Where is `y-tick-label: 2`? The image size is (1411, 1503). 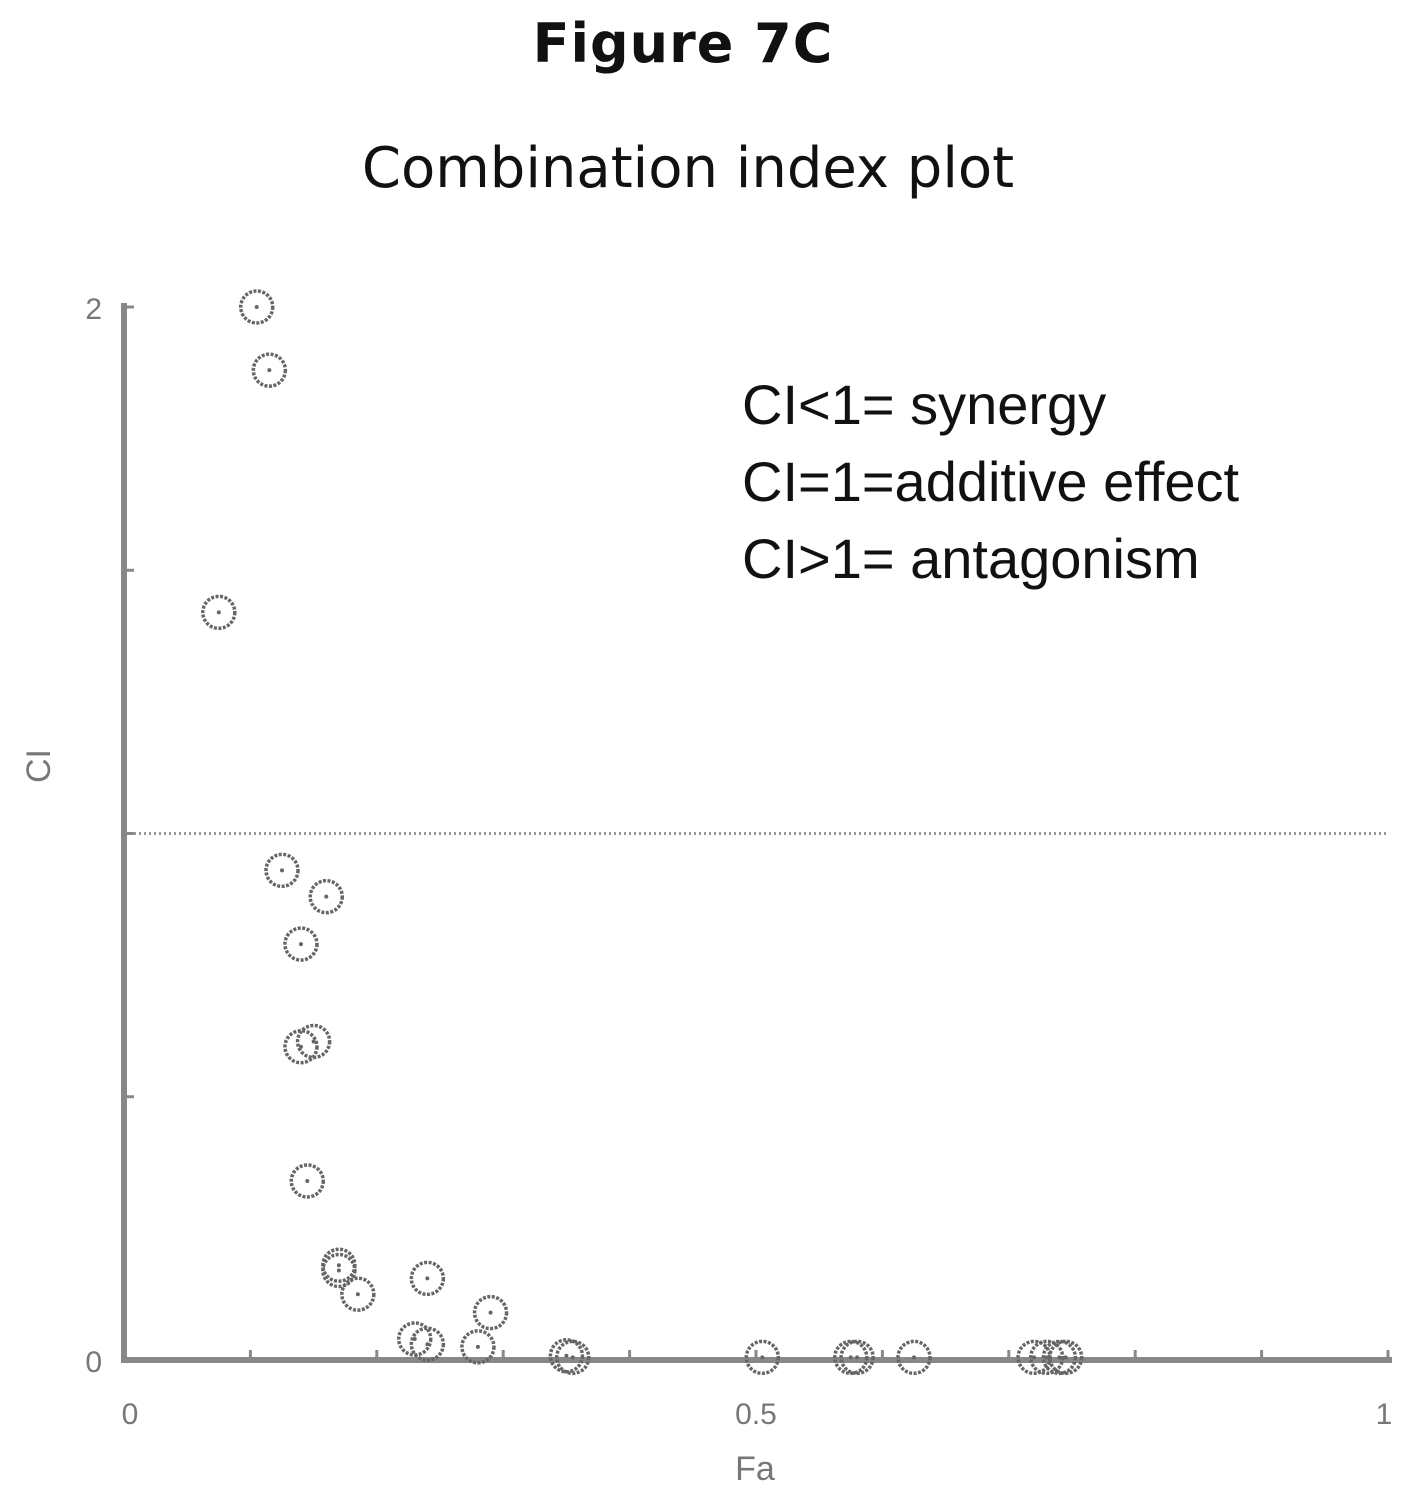 y-tick-label: 2 is located at coordinates (93, 309).